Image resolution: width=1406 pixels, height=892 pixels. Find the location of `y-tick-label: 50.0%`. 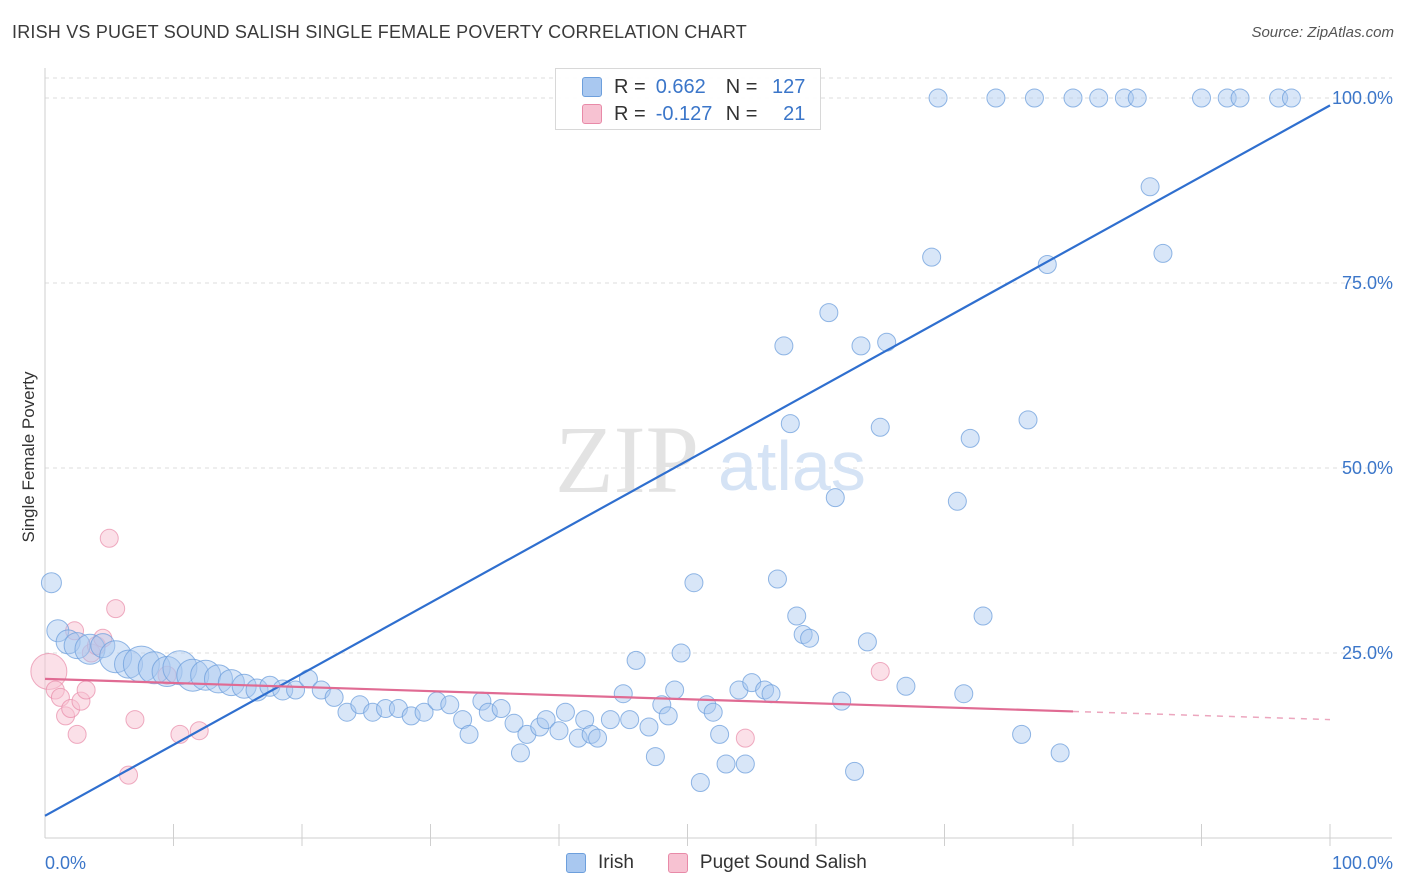

y-tick-label: 50.0% is located at coordinates (1367, 468).